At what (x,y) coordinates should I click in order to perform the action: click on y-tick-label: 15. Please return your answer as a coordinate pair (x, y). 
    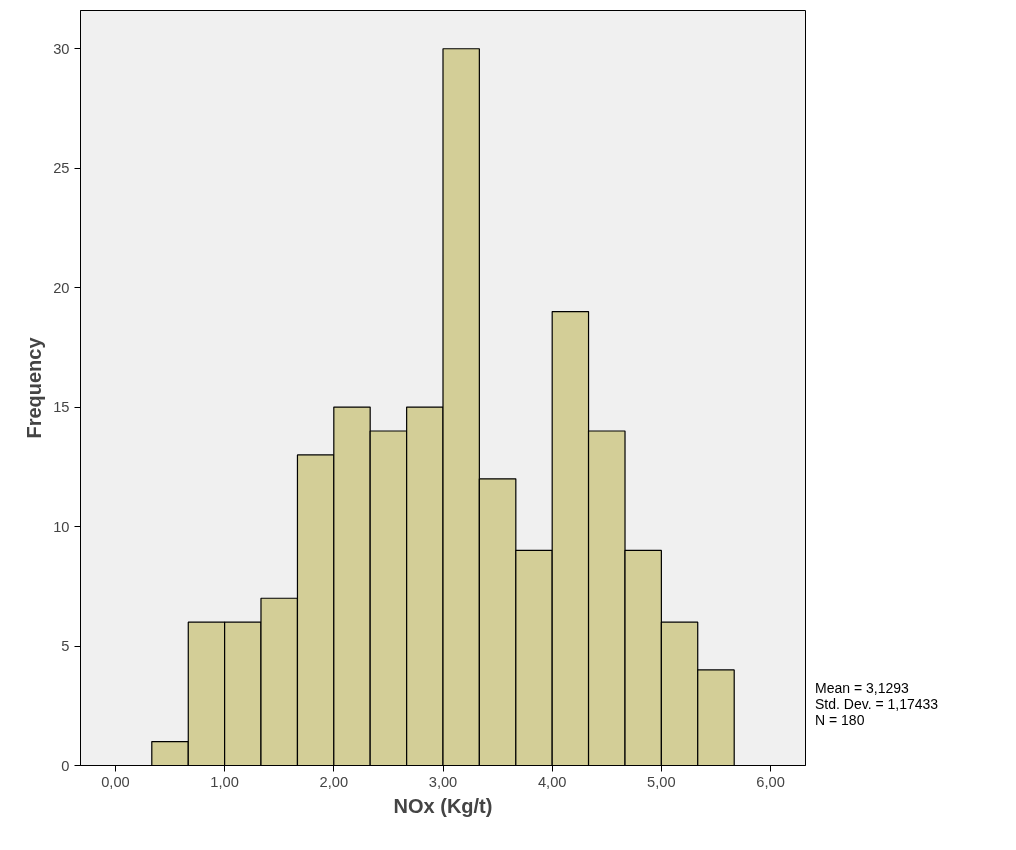
    Looking at the image, I should click on (61, 407).